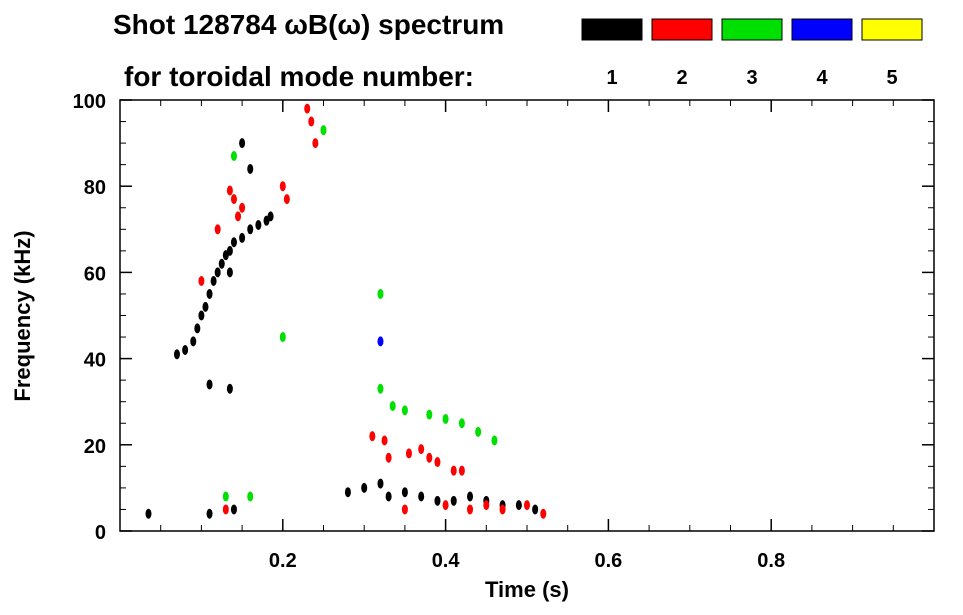  Describe the element at coordinates (308, 24) in the screenshot. I see `chart-title-line1: Shot 128784 ωB(ω) spectrum` at that location.